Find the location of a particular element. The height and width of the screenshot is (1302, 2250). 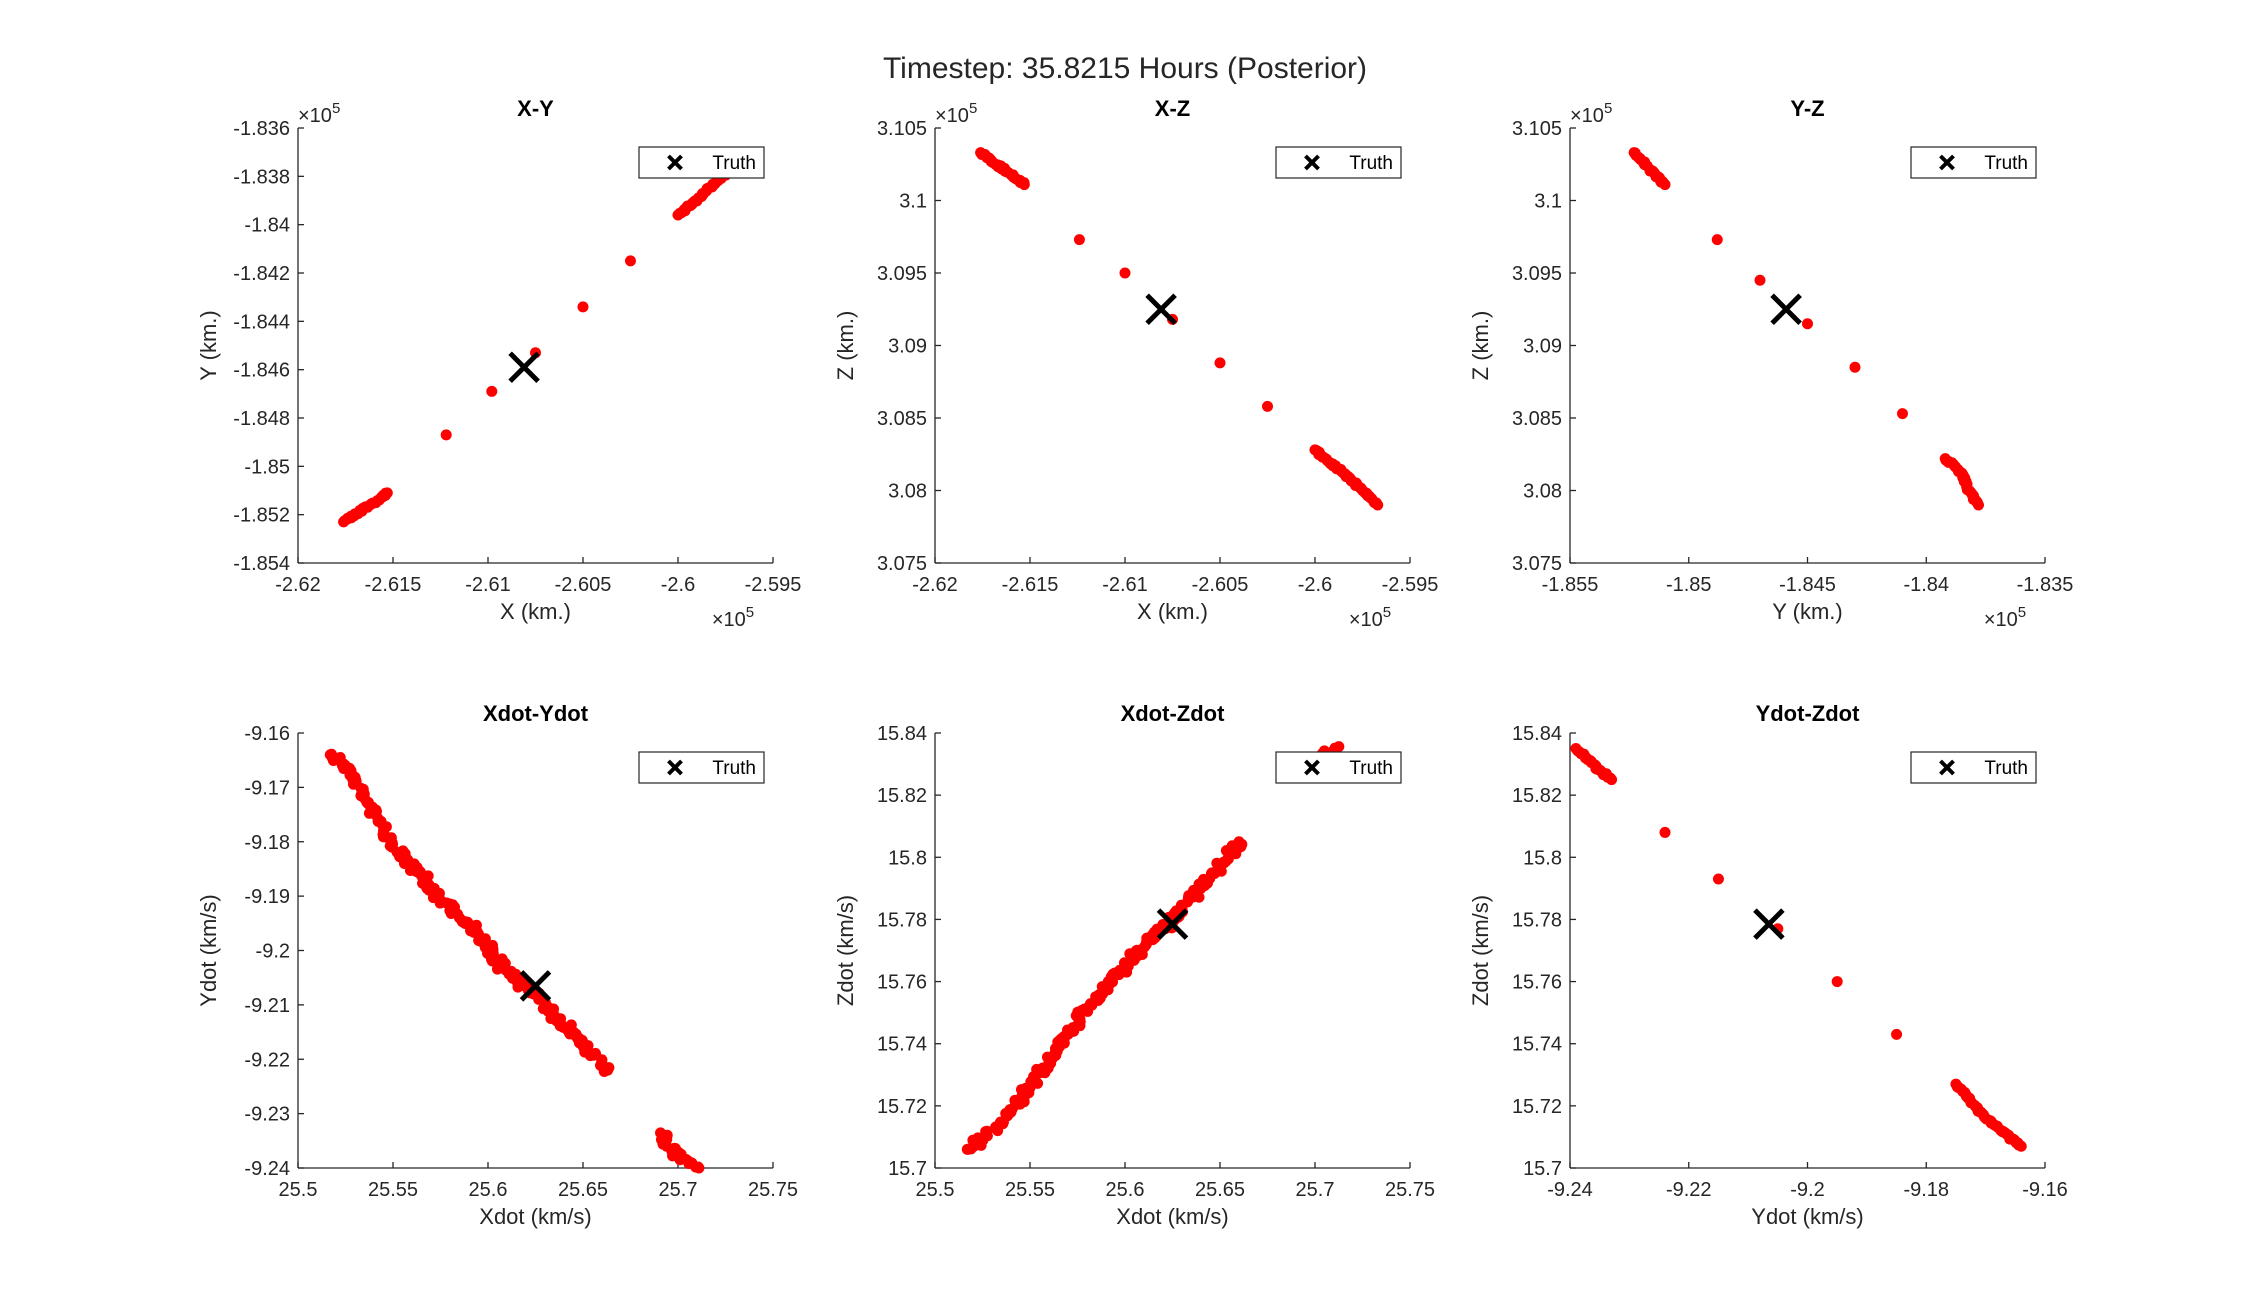

x-tick-label: 25.55 is located at coordinates (1030, 1190).